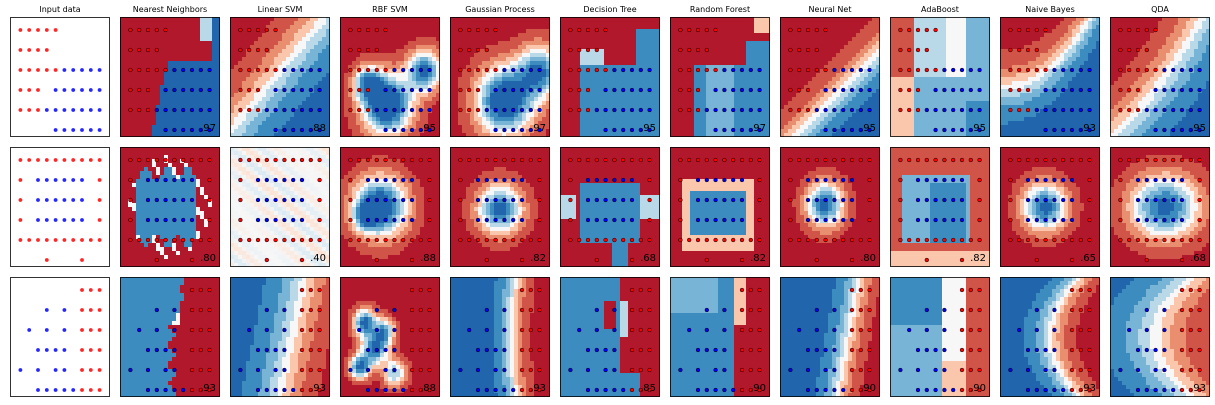 Image resolution: width=1215 pixels, height=405 pixels. What do you see at coordinates (648, 388) in the screenshot?
I see `score-label: .85` at bounding box center [648, 388].